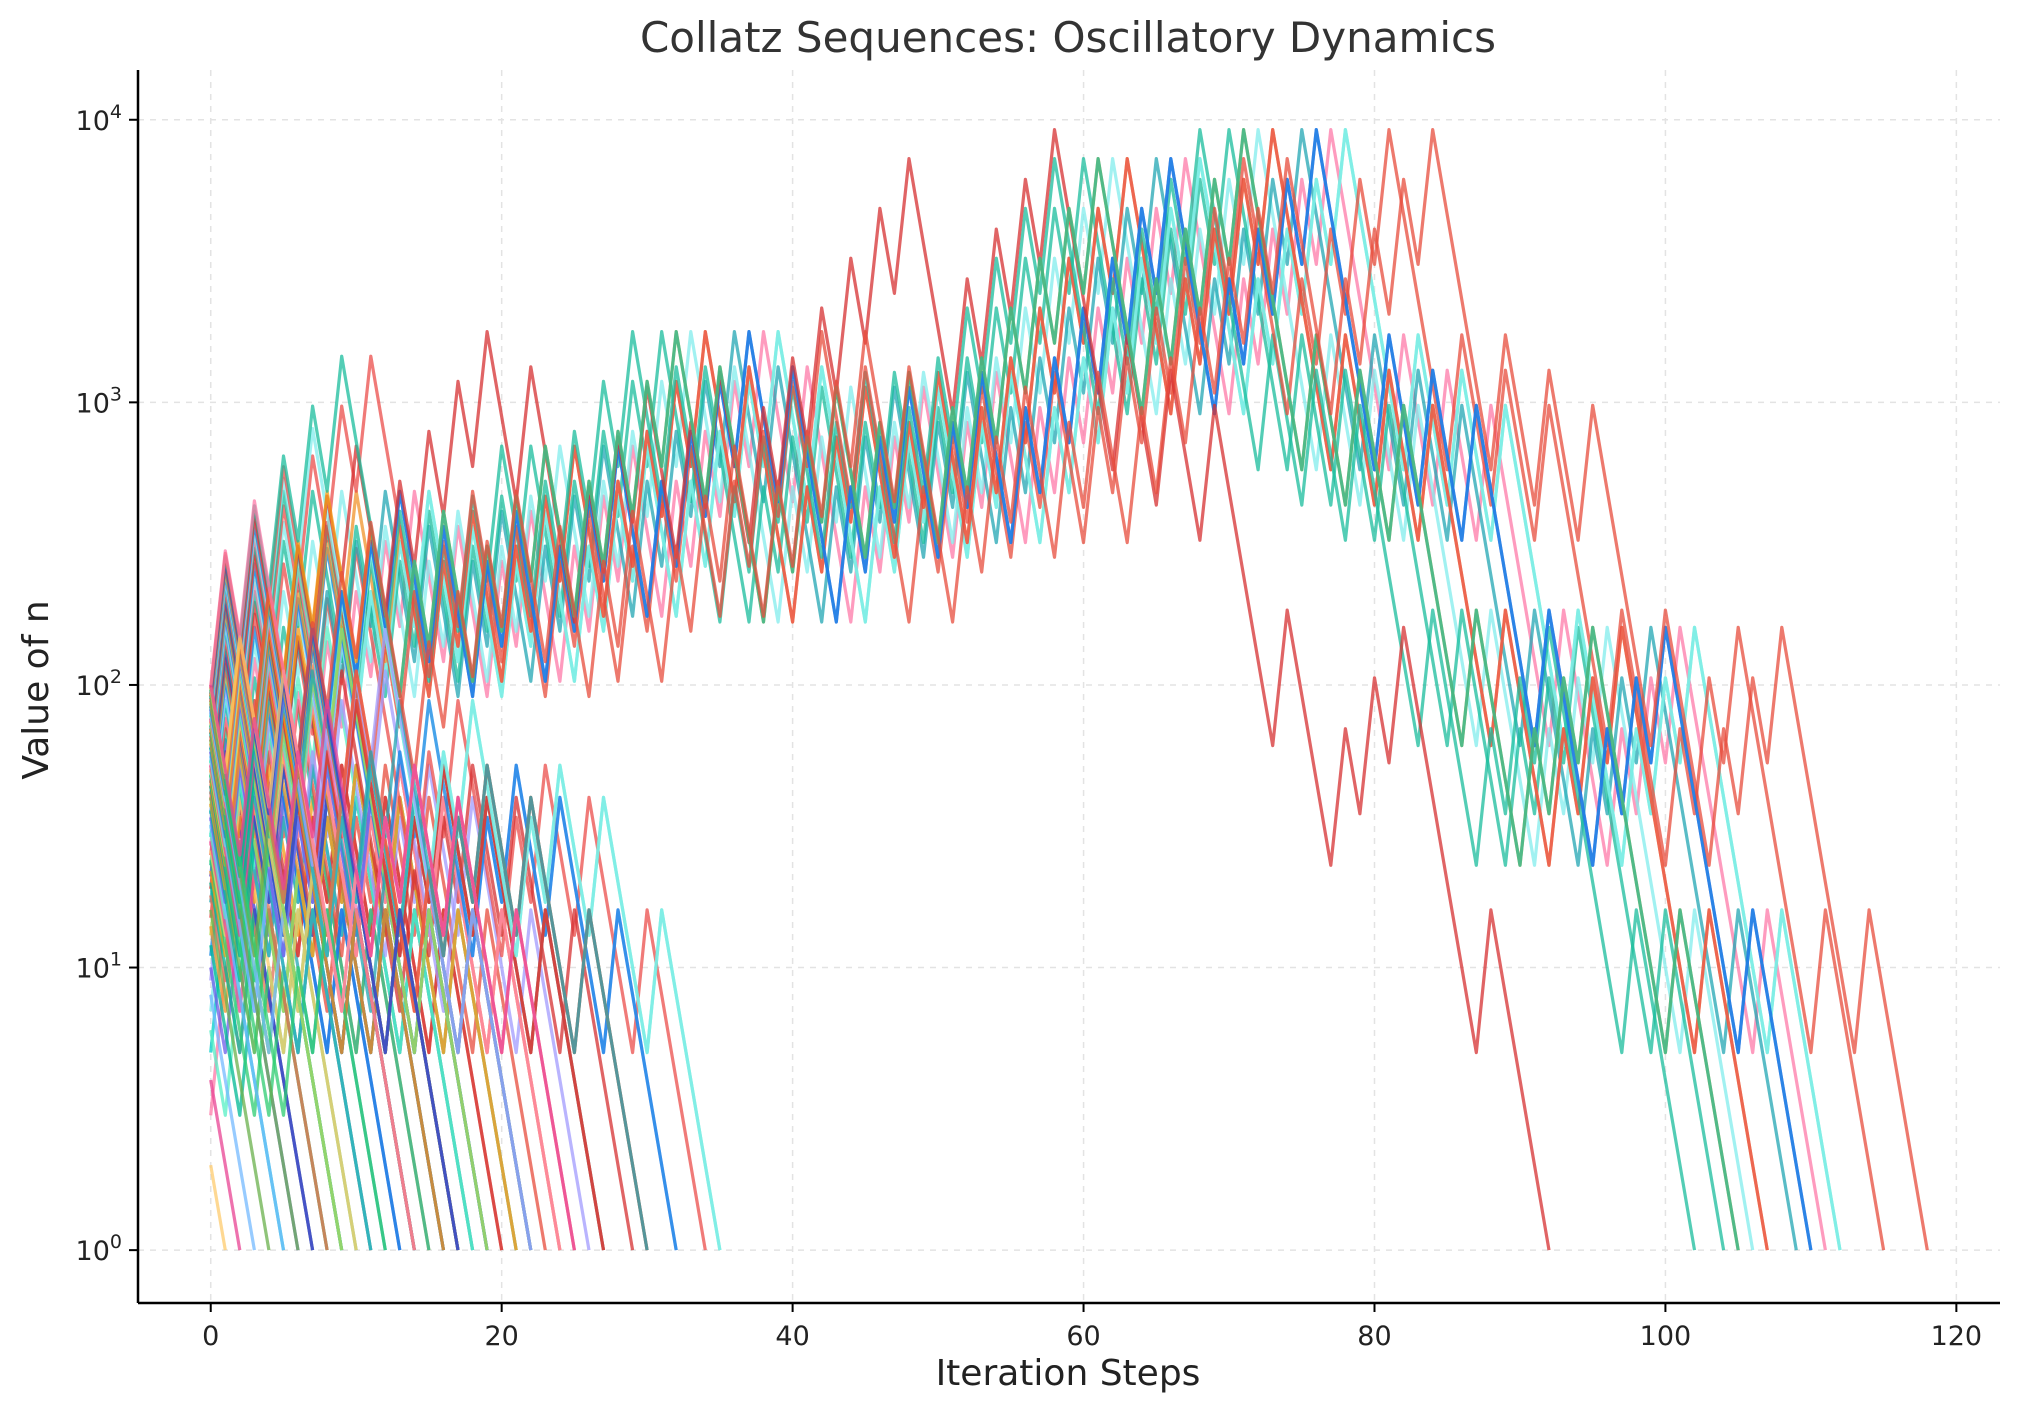 Image resolution: width=2017 pixels, height=1414 pixels. What do you see at coordinates (99, 119) in the screenshot?
I see `y-tick-label: 10⁴` at bounding box center [99, 119].